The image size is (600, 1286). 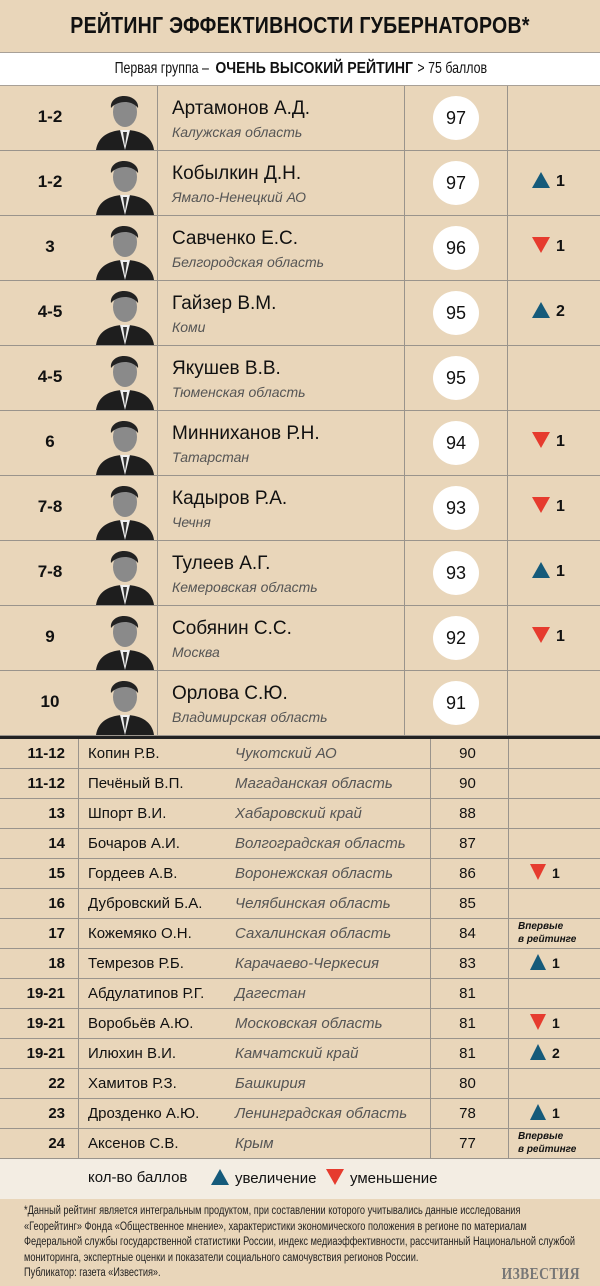 What do you see at coordinates (313, 933) in the screenshot?
I see `region: Сахалинская область` at bounding box center [313, 933].